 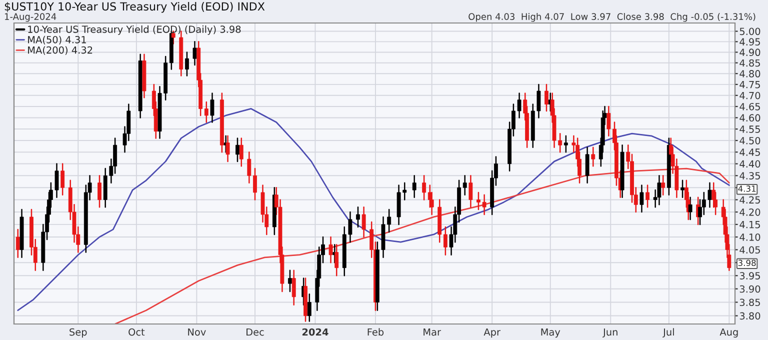 What do you see at coordinates (750, 118) in the screenshot?
I see `y-tick-label: 4.60` at bounding box center [750, 118].